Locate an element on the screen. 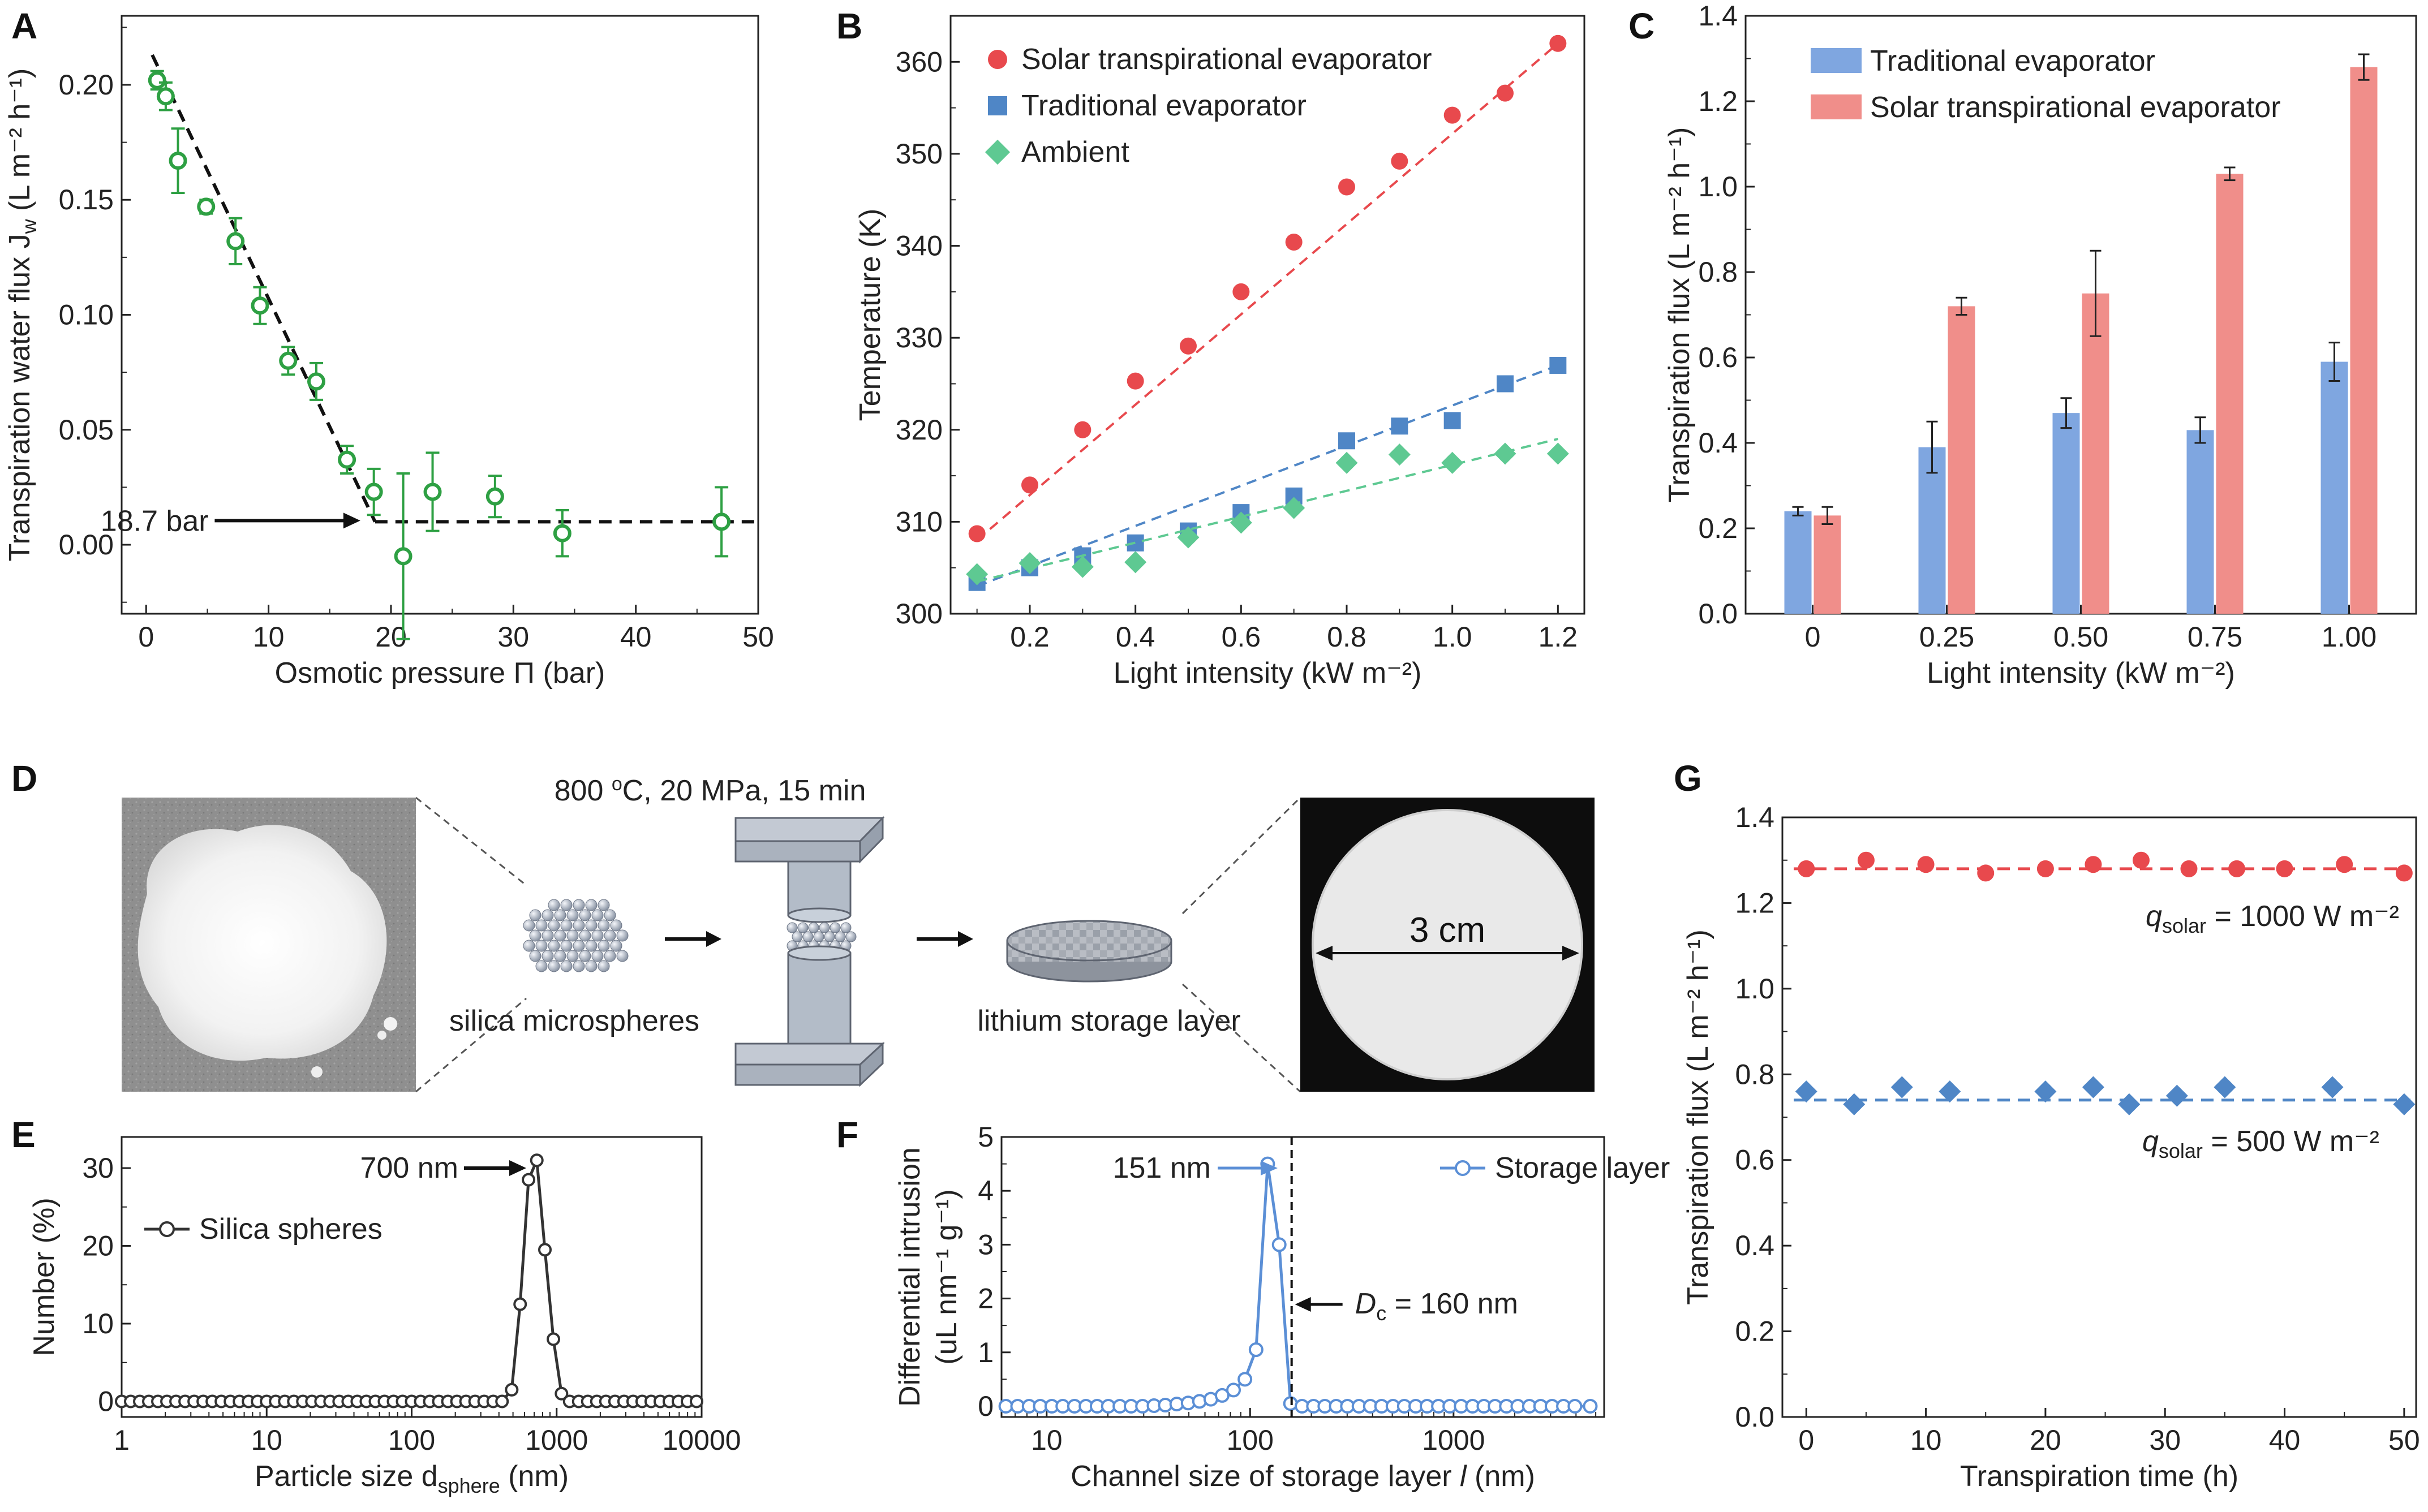 The width and height of the screenshot is (2428, 1512). press-bottom-plate is located at coordinates (809, 1054).